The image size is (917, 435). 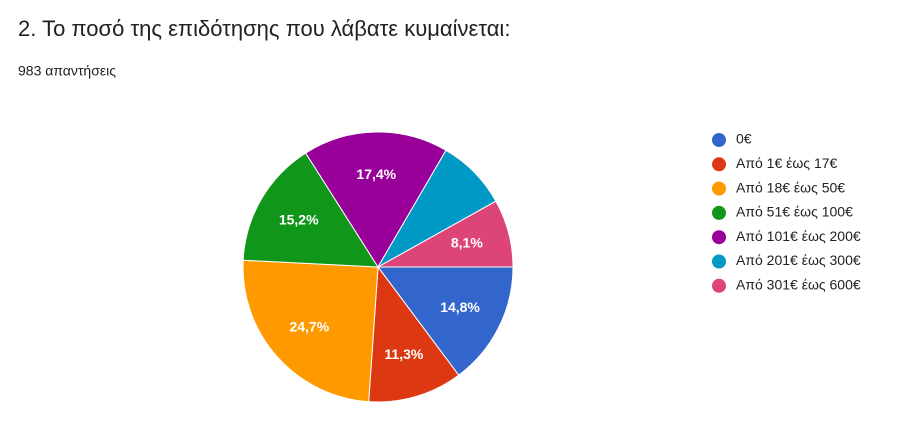 I want to click on legend-label: Από 18€ έως 50€, so click(x=790, y=187).